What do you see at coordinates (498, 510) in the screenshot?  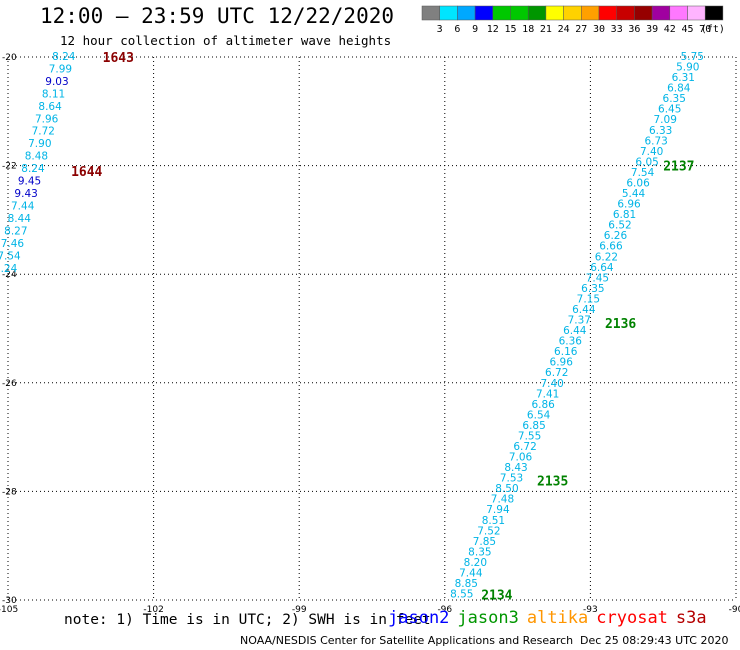 I see `swh-value: 7.94` at bounding box center [498, 510].